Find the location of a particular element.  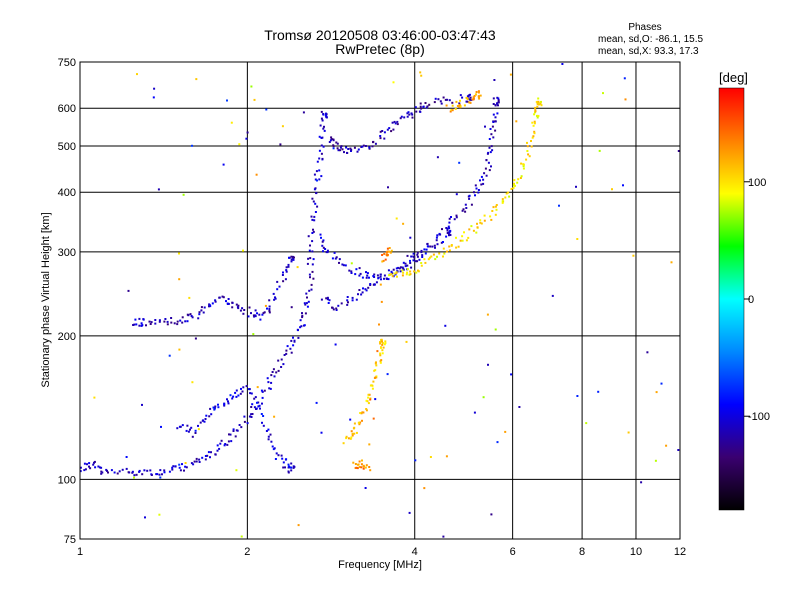

x-tick-label: 10 is located at coordinates (636, 552).